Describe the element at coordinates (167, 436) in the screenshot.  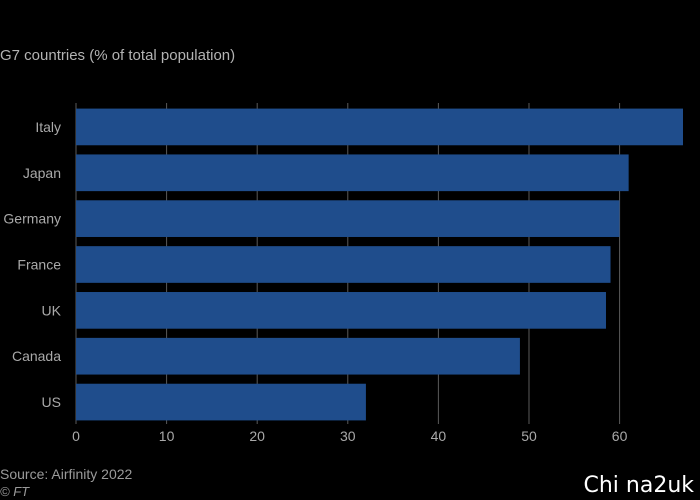
I see `x-tick-label: 10` at that location.